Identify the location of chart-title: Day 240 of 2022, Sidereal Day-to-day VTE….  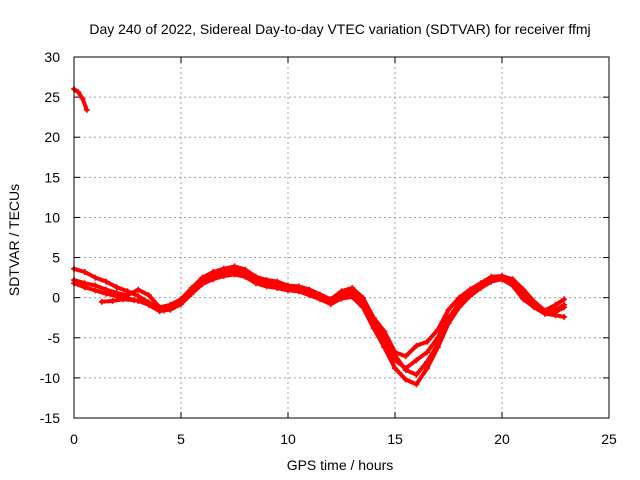
(339, 29).